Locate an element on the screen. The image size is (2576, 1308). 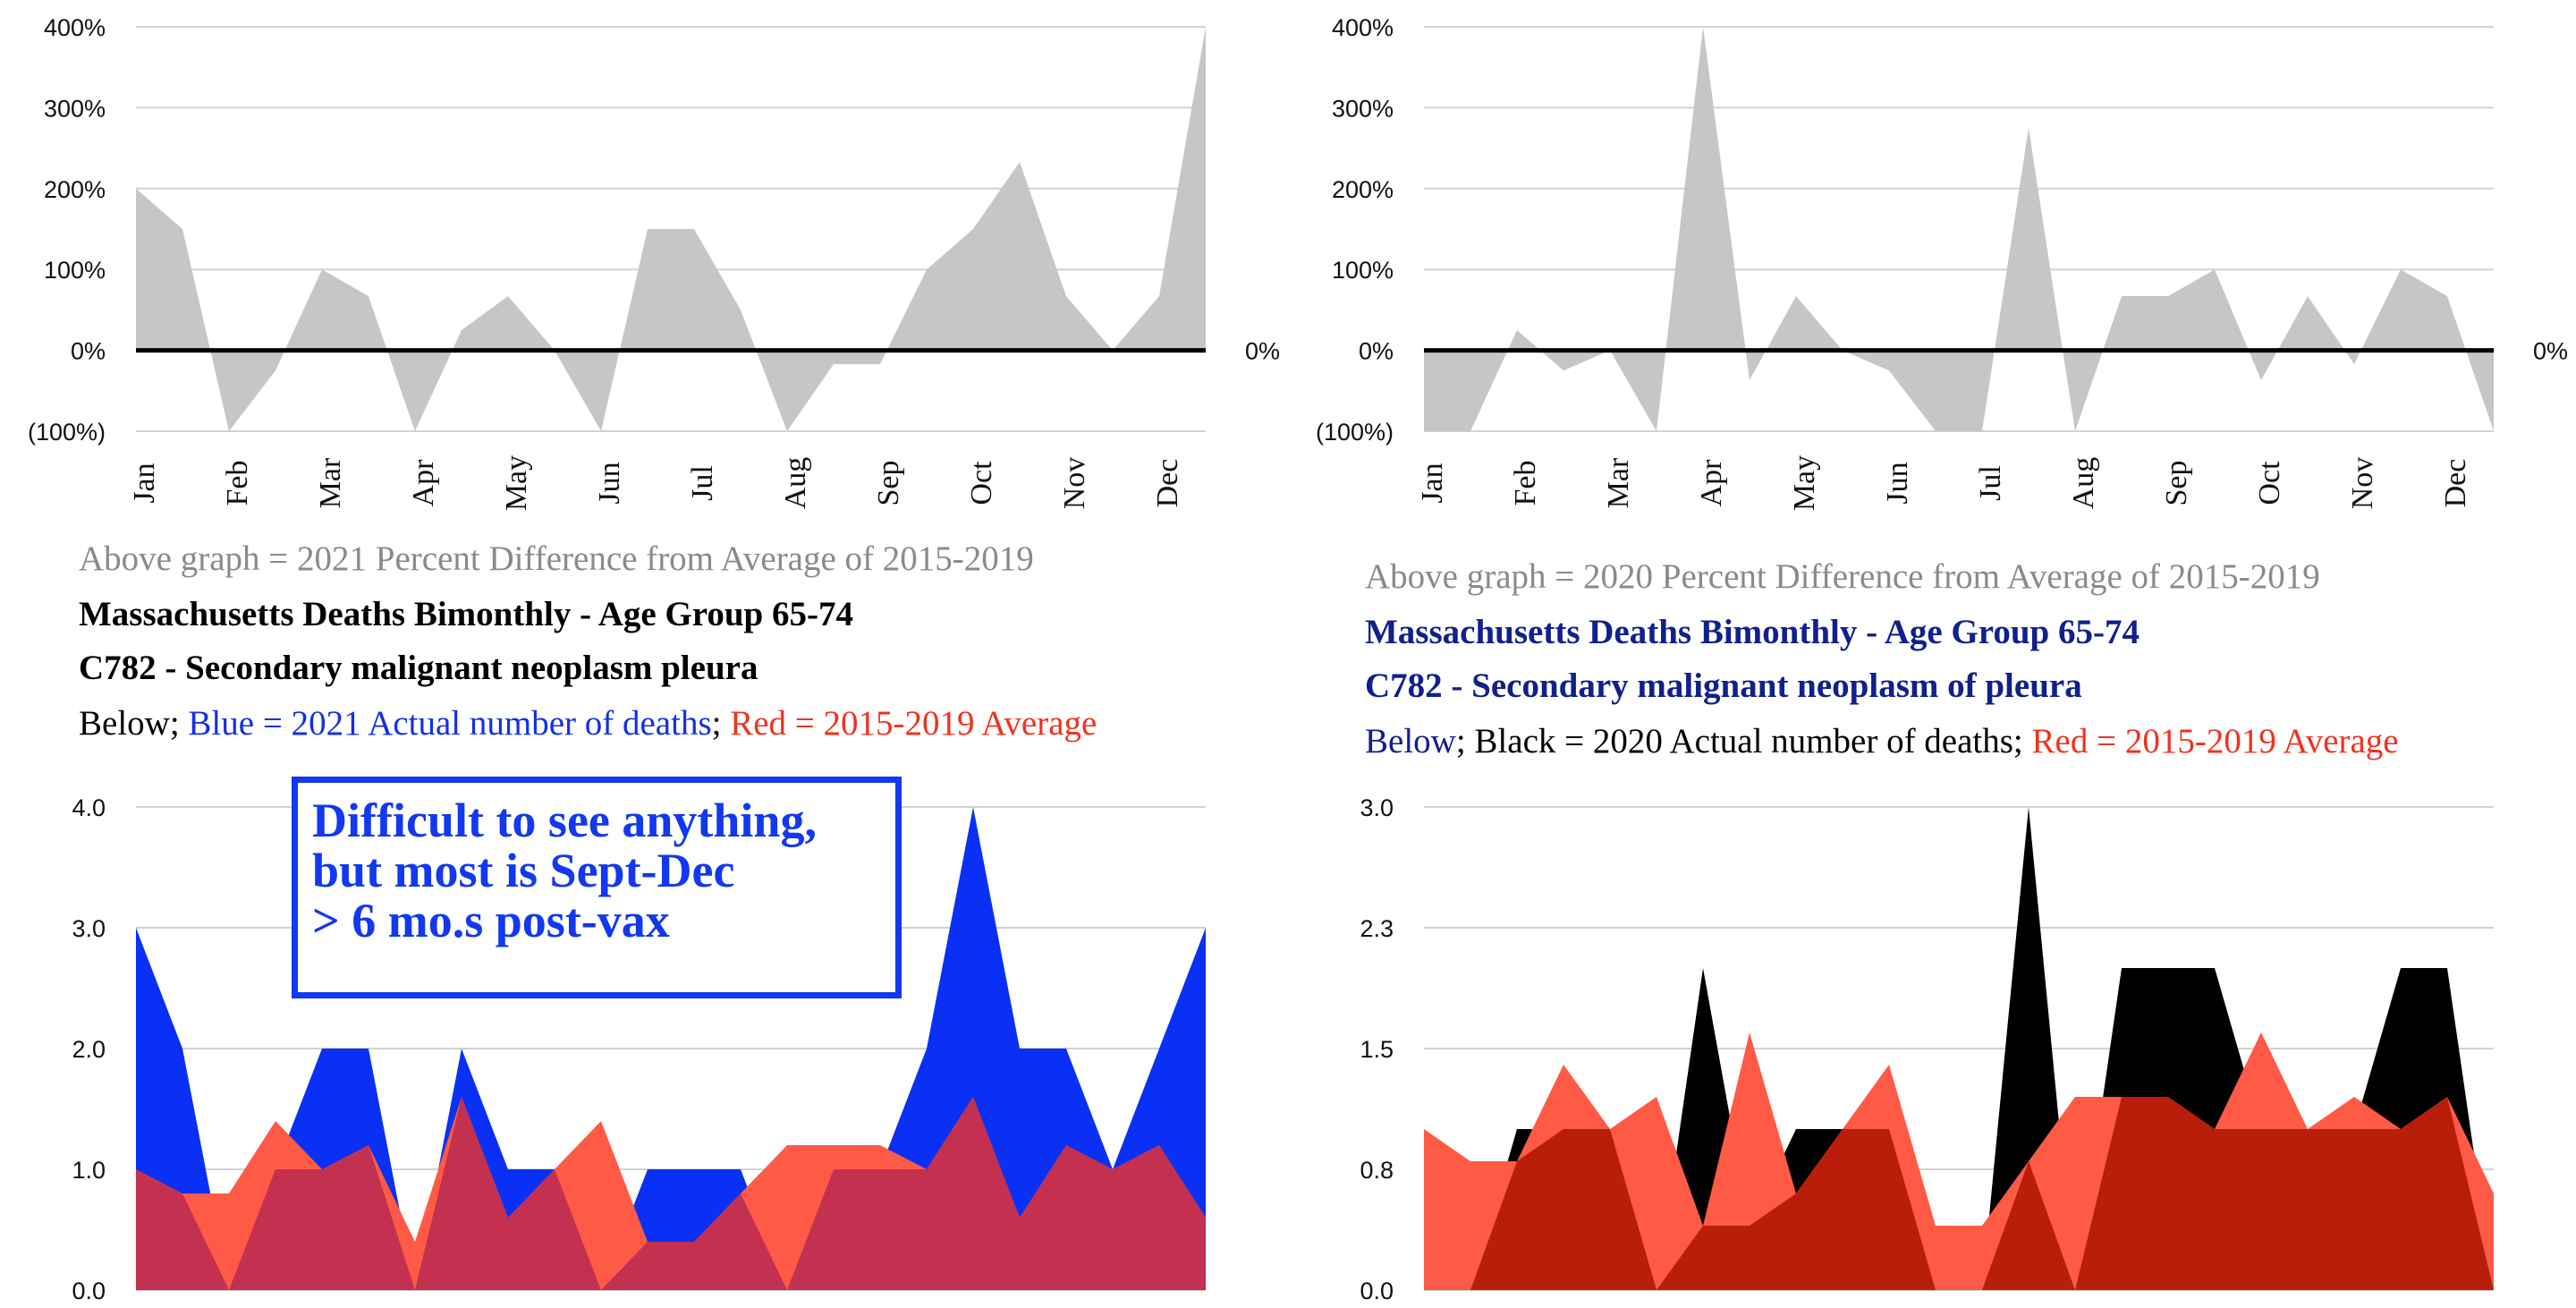
left-legend-below: Below; is located at coordinates (134, 723).